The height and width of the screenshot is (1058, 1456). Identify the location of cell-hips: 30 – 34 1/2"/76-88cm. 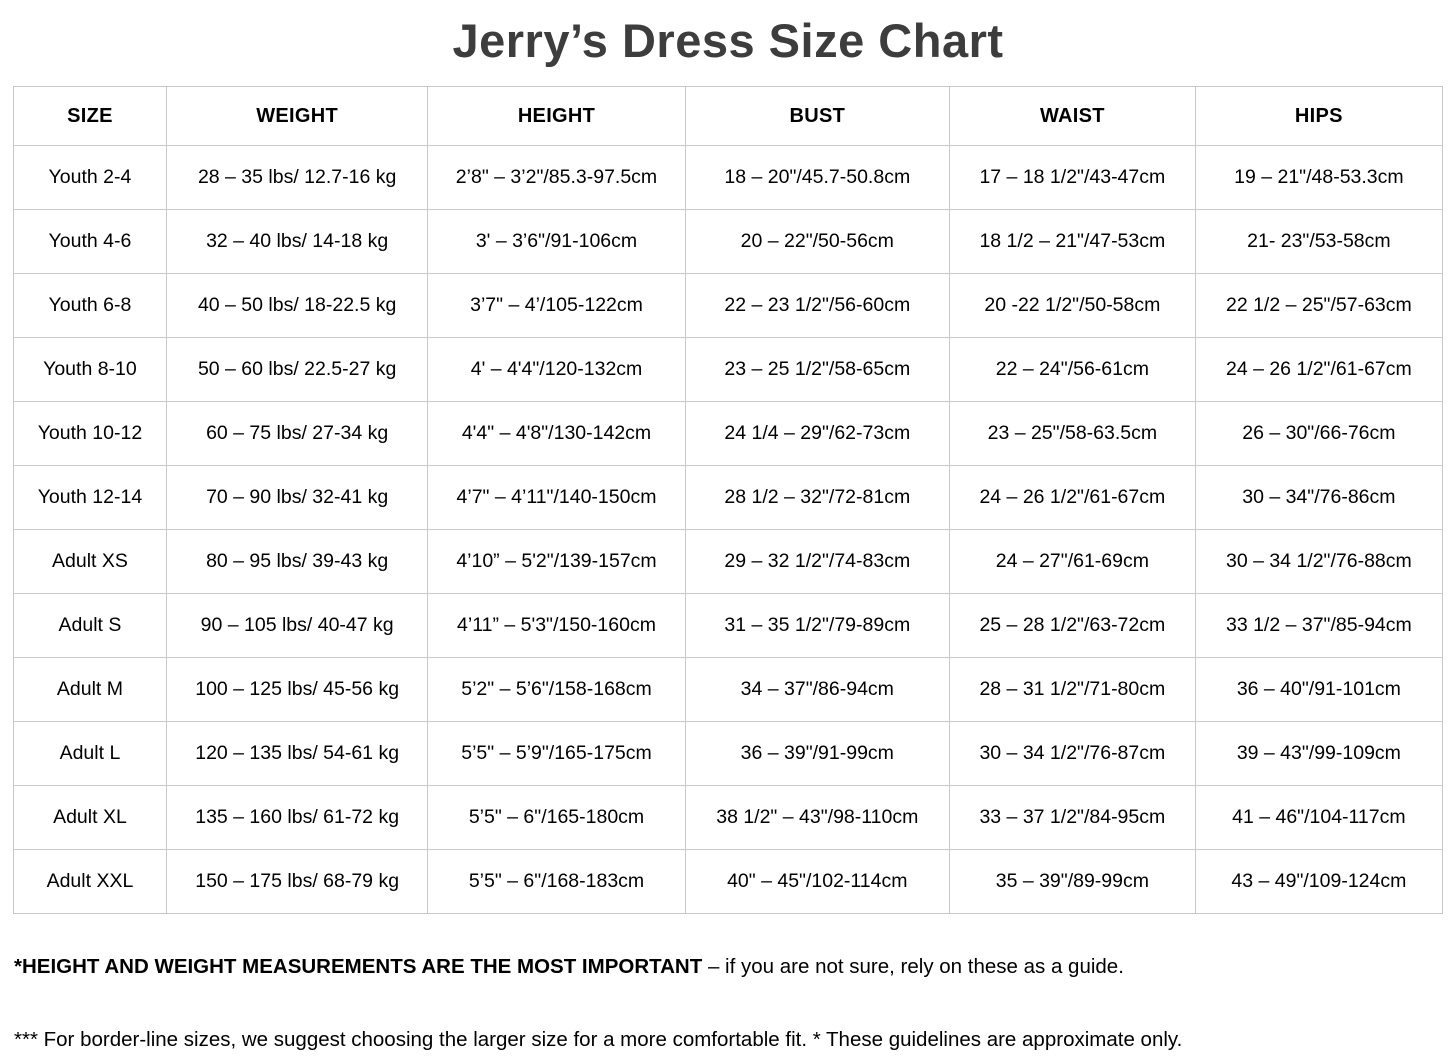
(1319, 562).